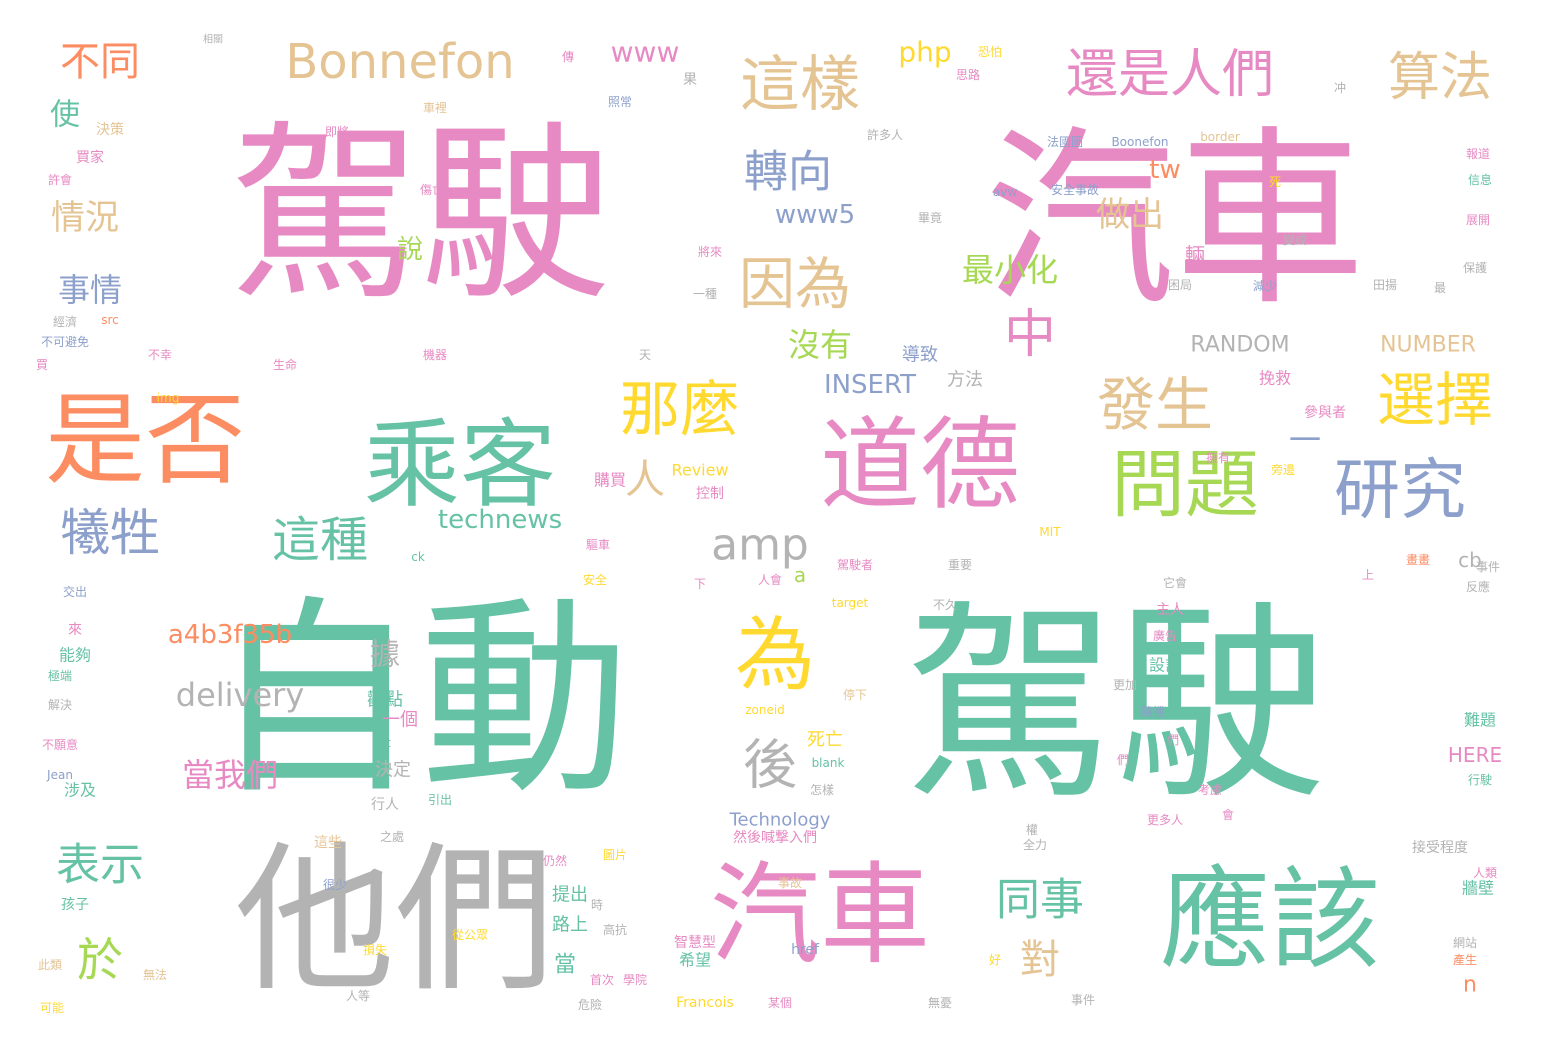 This screenshot has width=1548, height=1052. What do you see at coordinates (1035, 844) in the screenshot?
I see `cloud-word: 全力` at bounding box center [1035, 844].